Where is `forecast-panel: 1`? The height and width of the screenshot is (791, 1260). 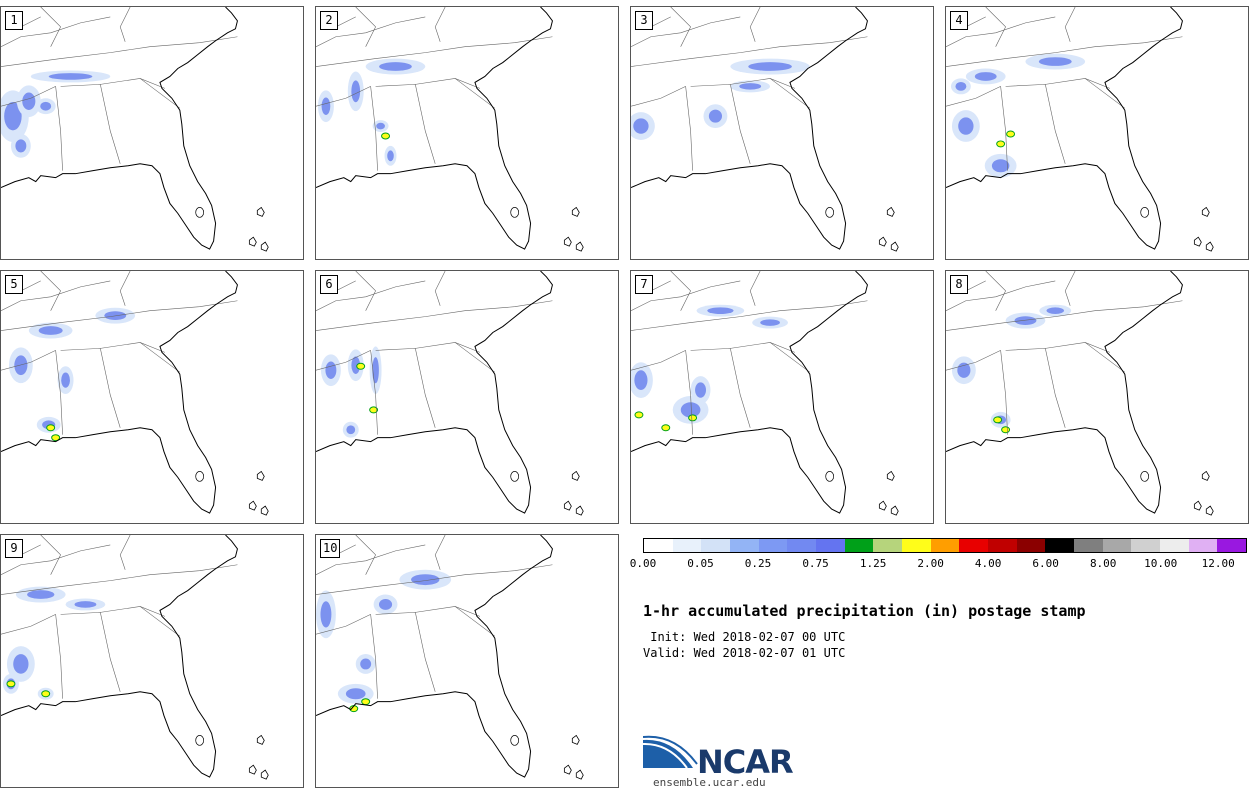
forecast-panel: 1 is located at coordinates (152, 133).